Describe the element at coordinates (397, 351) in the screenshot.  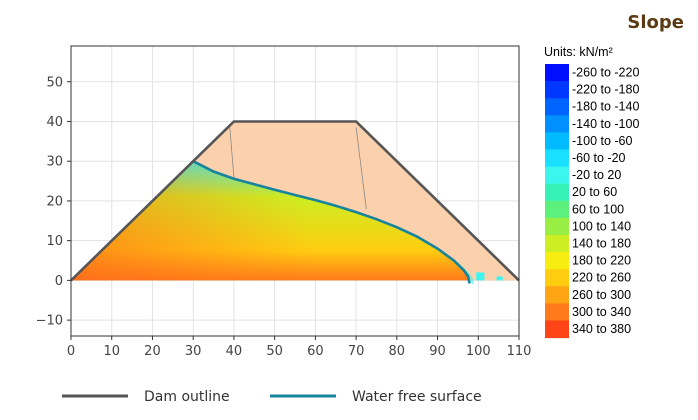
I see `x-tick-label: 80` at that location.